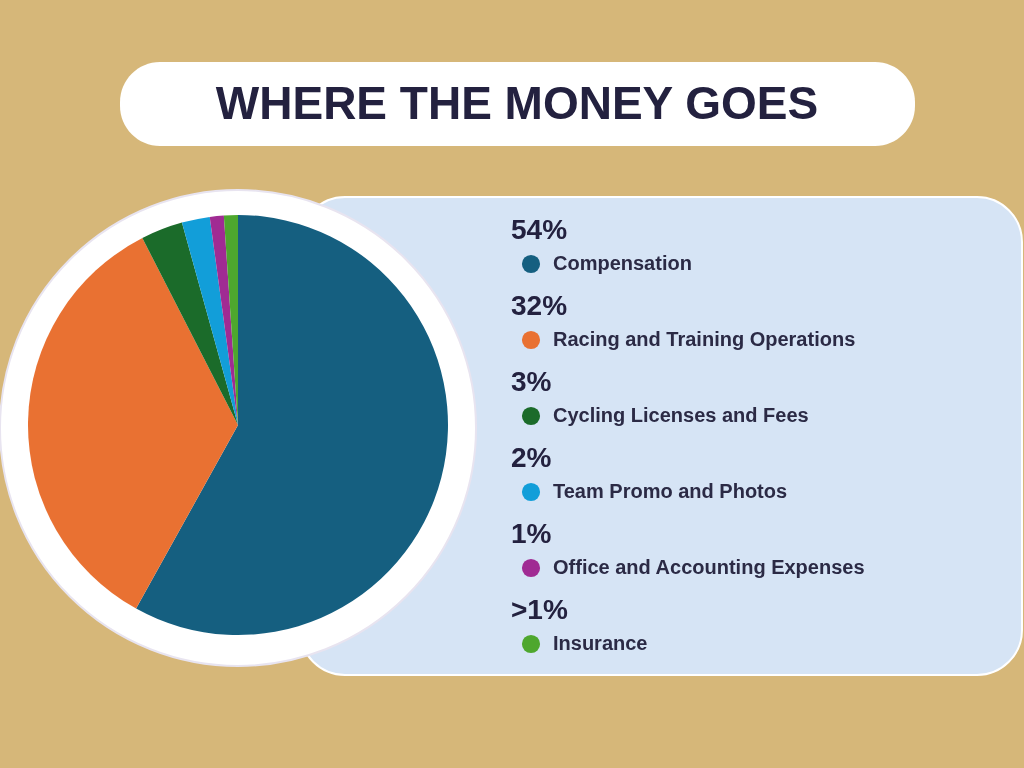  Describe the element at coordinates (517, 103) in the screenshot. I see `chart-title: WHERE THE MONEY GOES` at that location.